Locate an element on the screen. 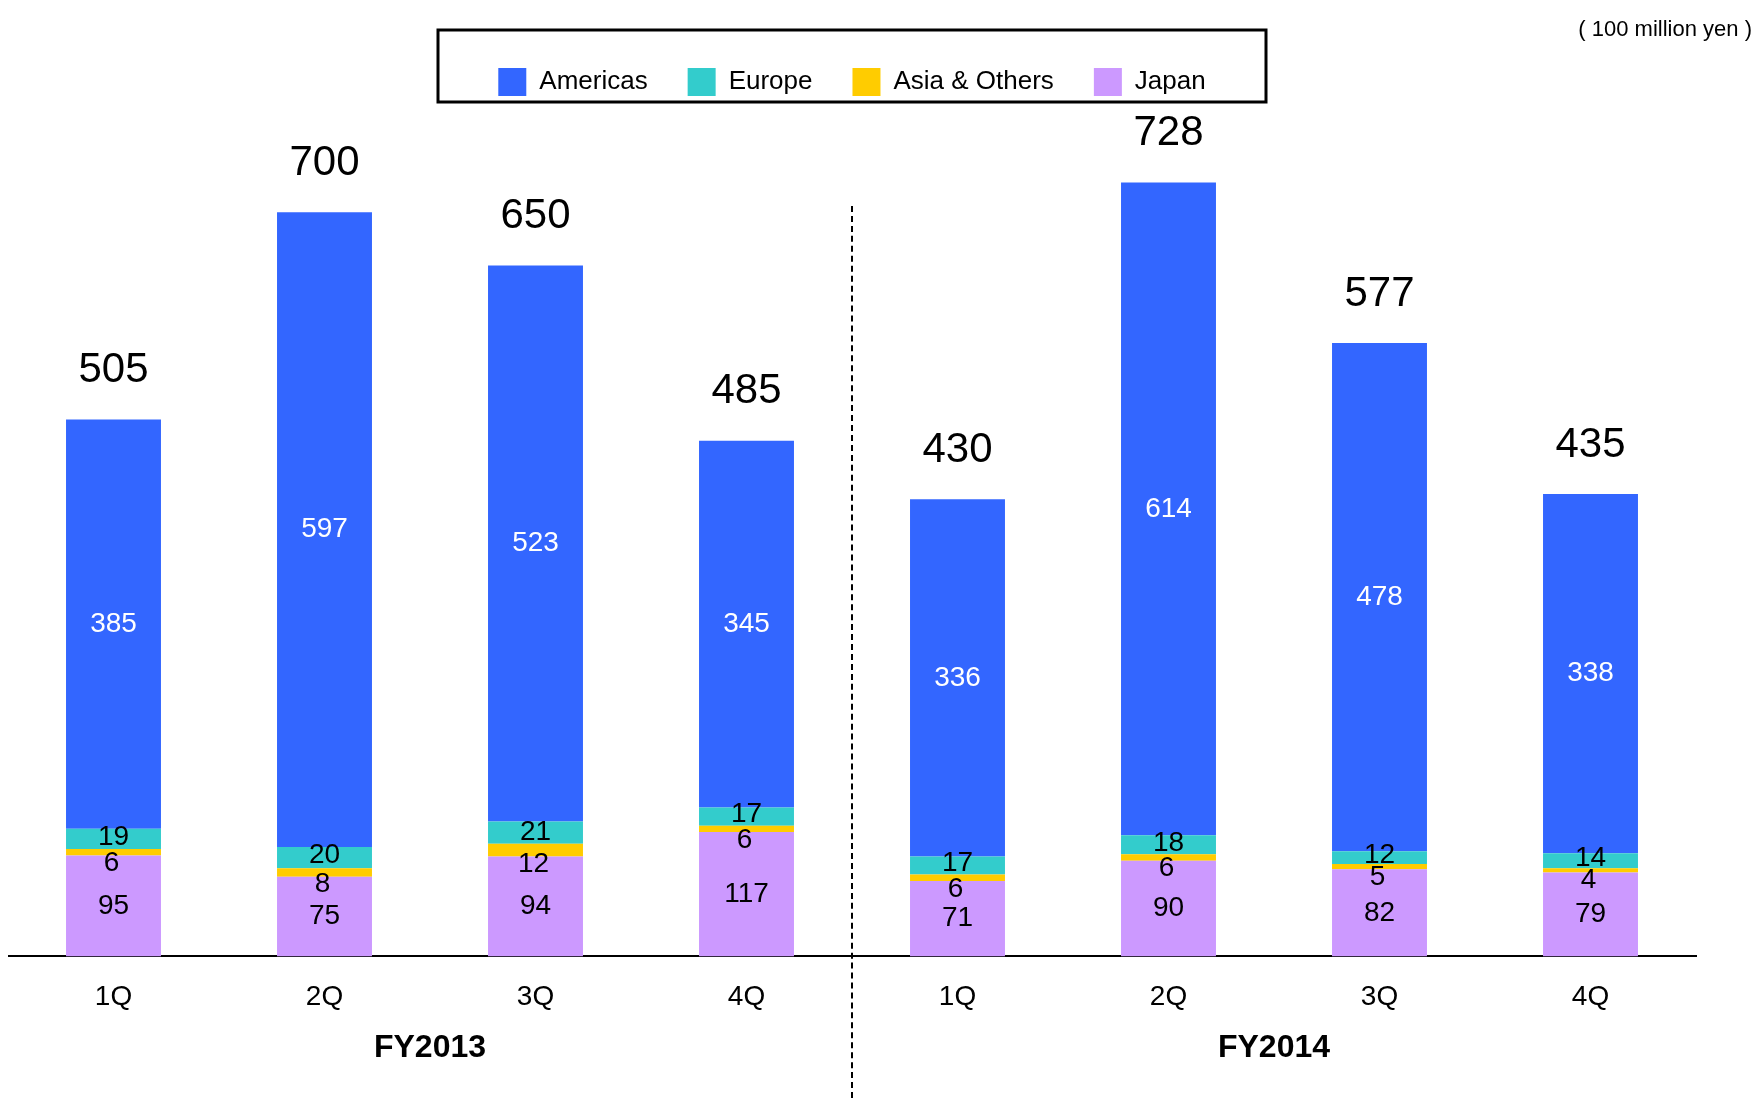 This screenshot has height=1111, width=1764. total-label: 430 is located at coordinates (957, 447).